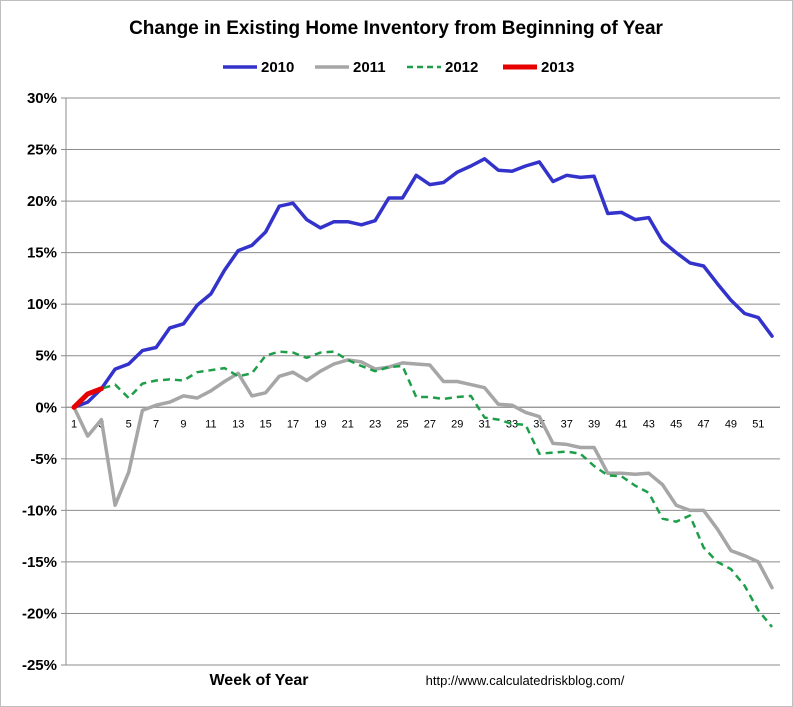 This screenshot has height=707, width=793. I want to click on x-tick-label: 19, so click(320, 424).